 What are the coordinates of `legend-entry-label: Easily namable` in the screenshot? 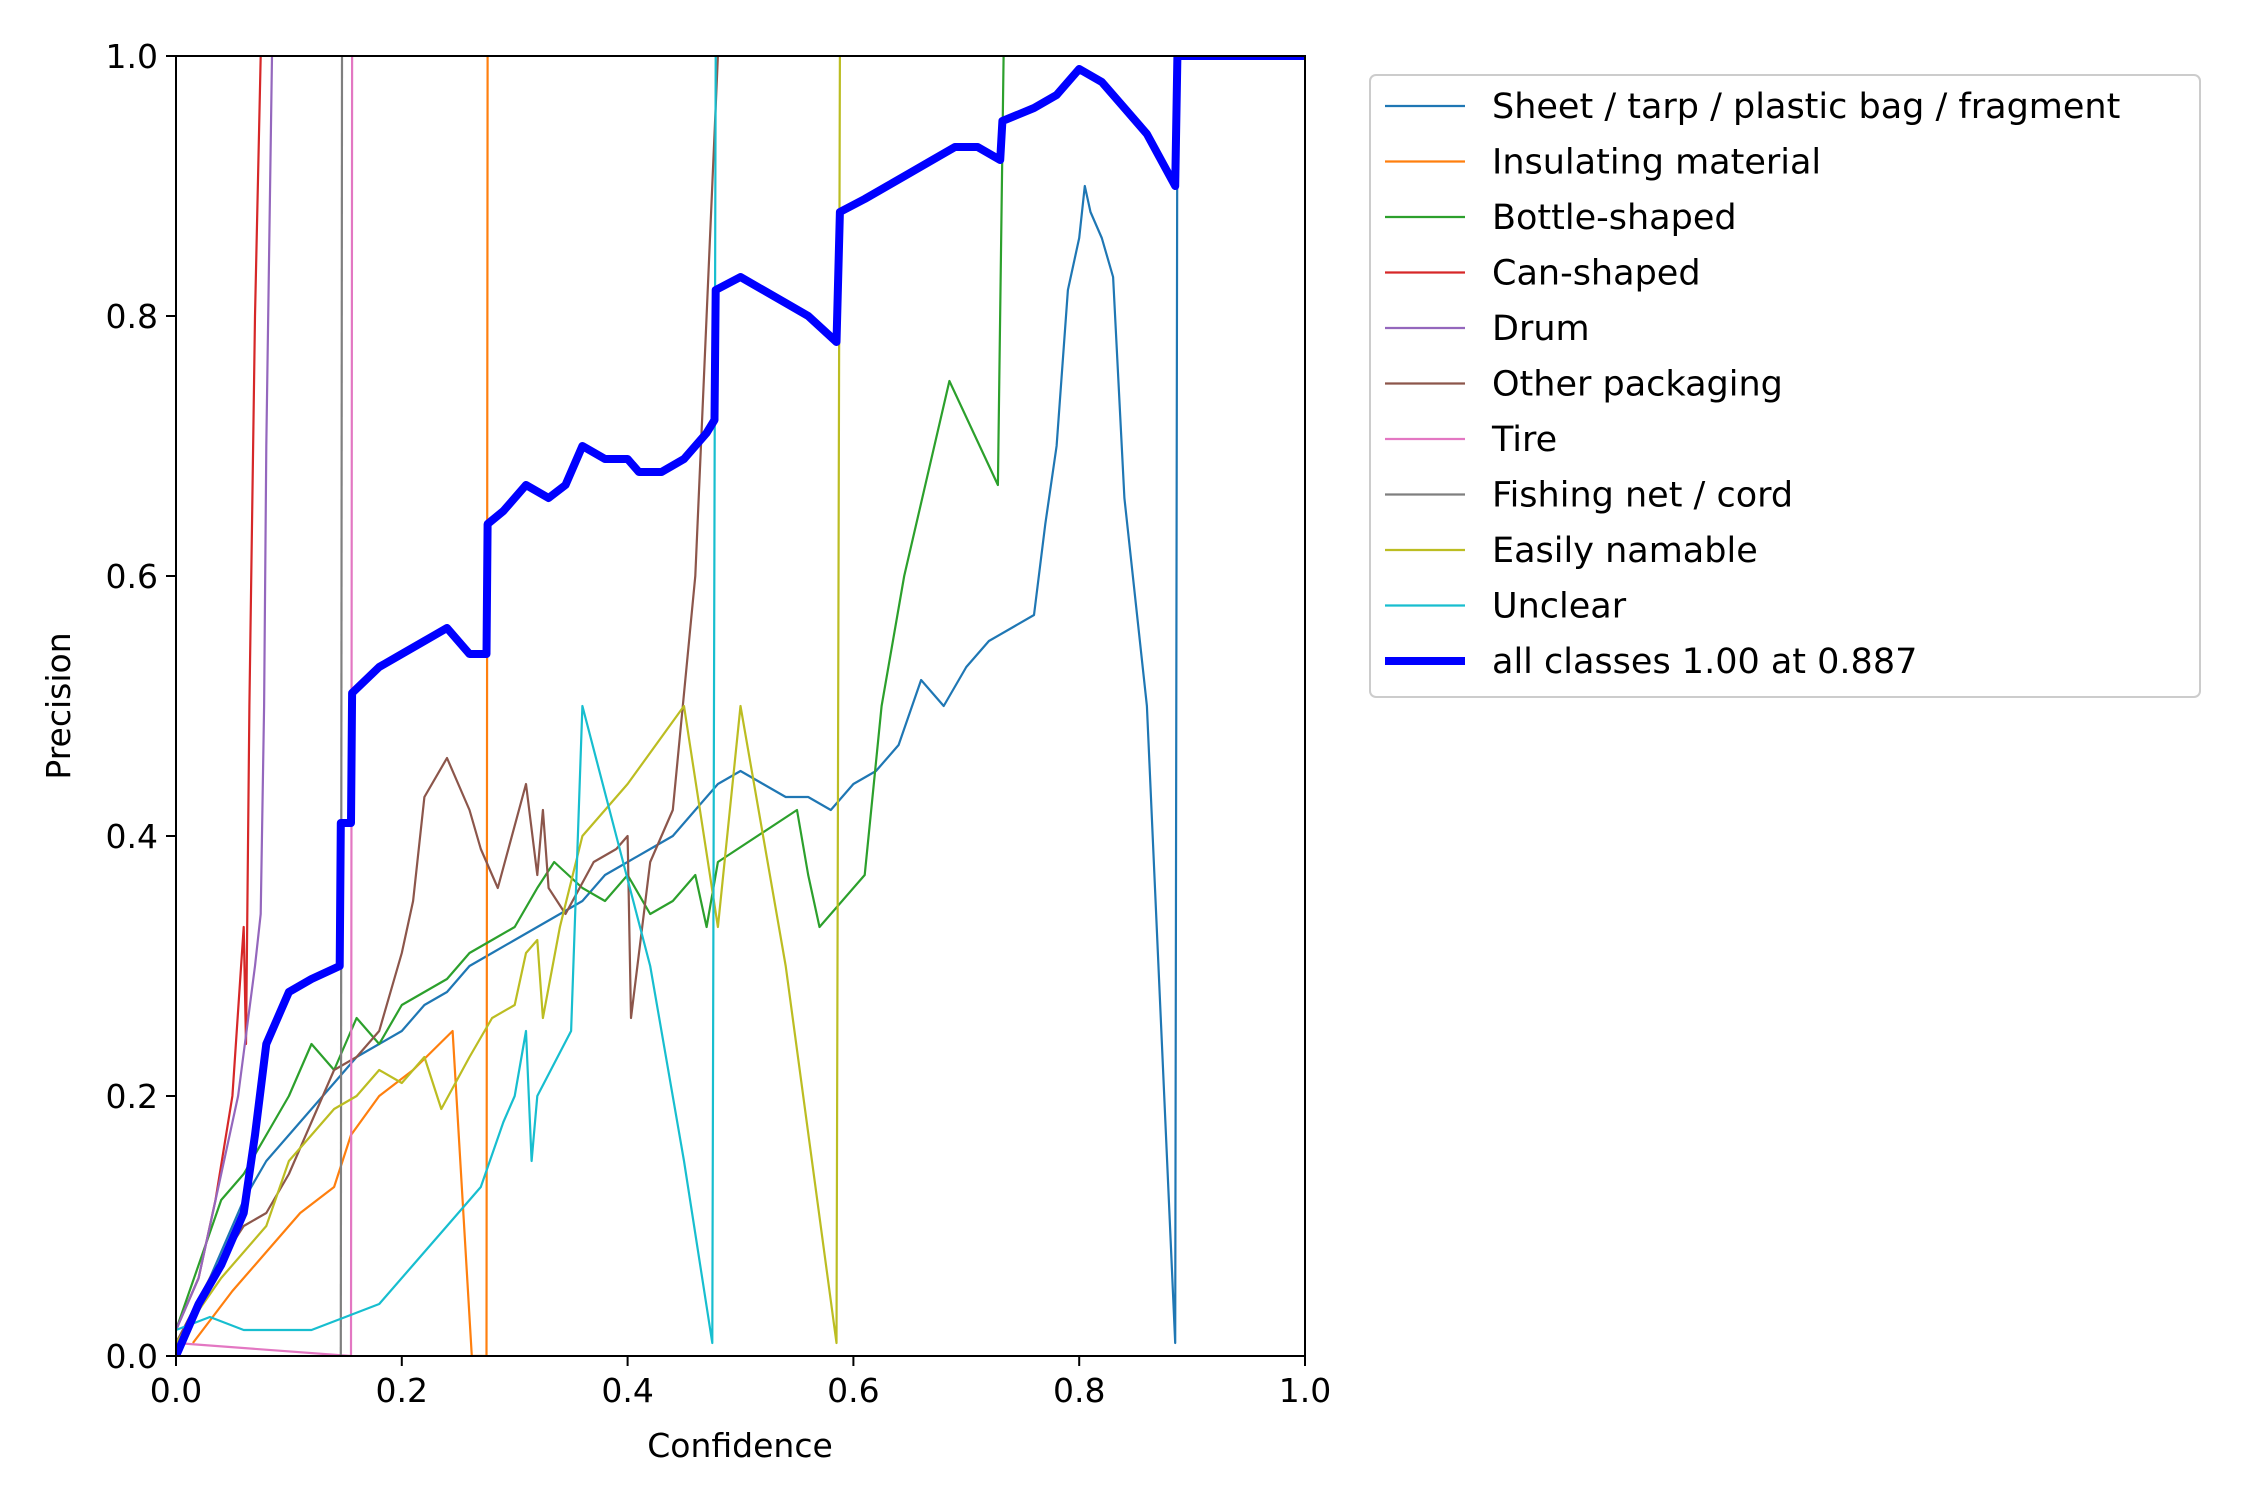 It's located at (1625, 551).